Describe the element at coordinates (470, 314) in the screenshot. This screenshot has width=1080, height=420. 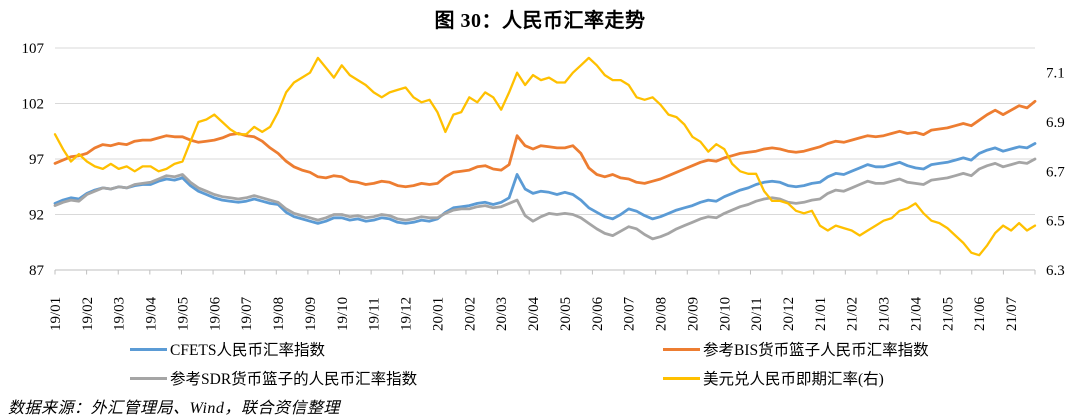
I see `x-axis-tick-label: 20/02` at that location.